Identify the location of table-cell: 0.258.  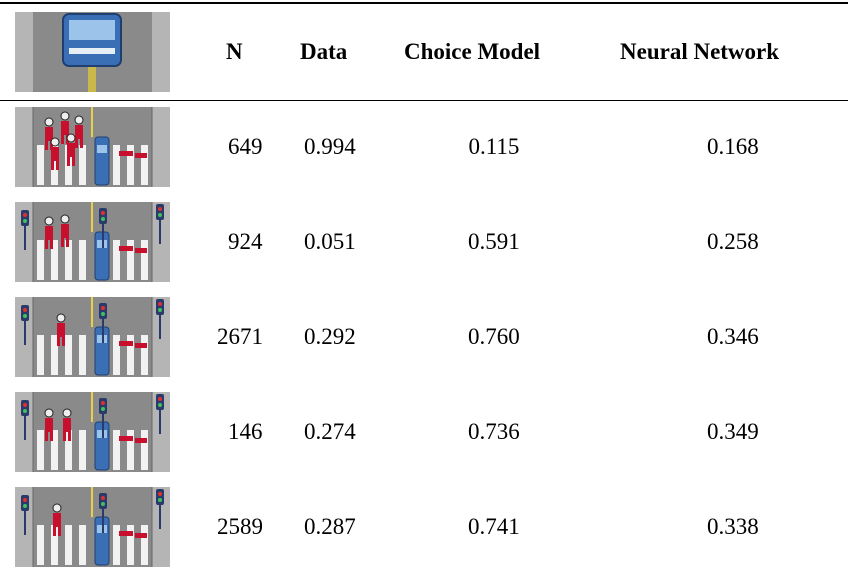
(733, 241).